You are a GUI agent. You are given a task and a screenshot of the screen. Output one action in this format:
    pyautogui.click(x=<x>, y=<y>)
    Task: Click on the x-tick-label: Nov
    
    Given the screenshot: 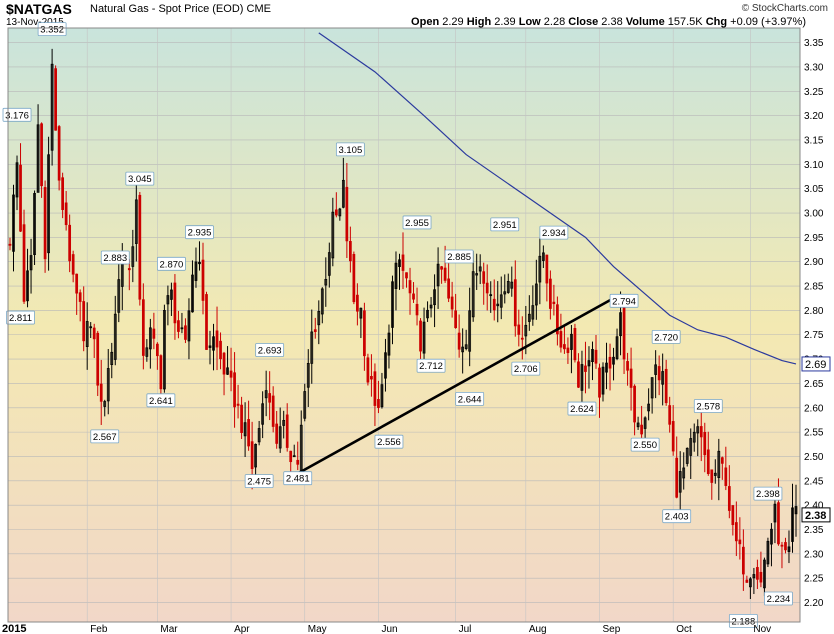 What is the action you would take?
    pyautogui.click(x=762, y=629)
    